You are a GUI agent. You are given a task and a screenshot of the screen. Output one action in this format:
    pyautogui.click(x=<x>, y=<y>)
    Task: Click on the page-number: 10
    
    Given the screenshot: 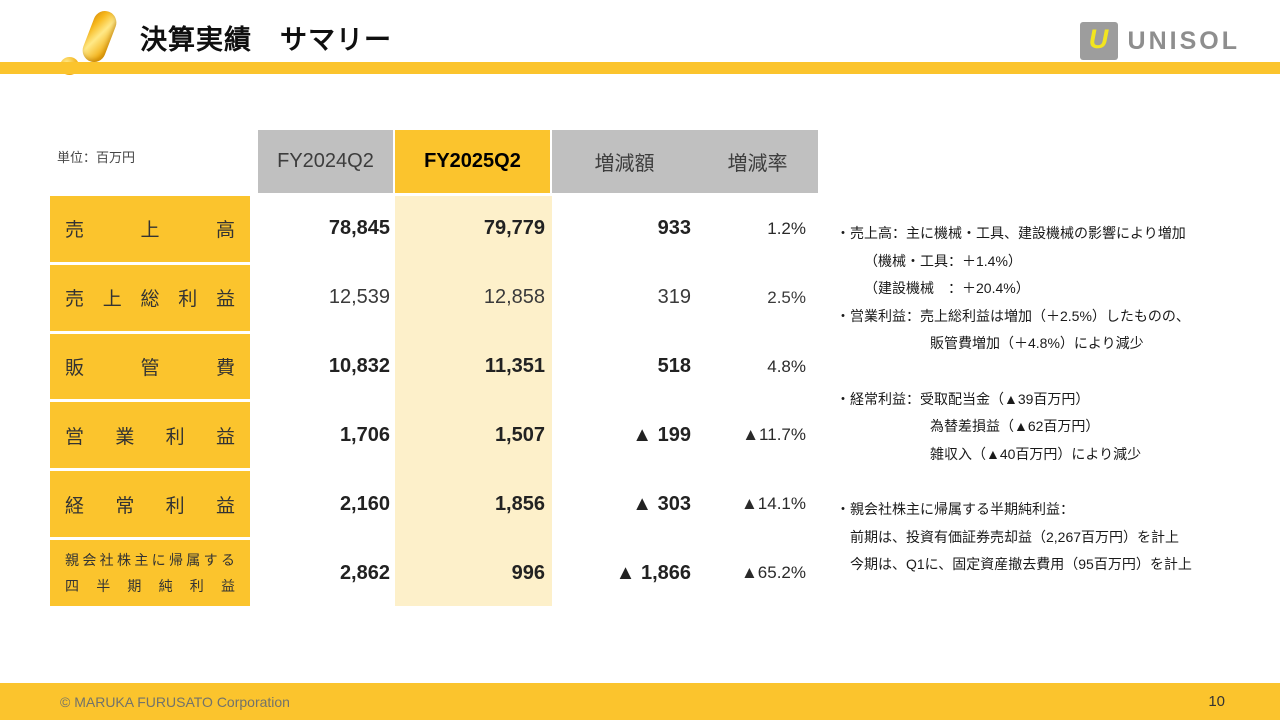 What is the action you would take?
    pyautogui.click(x=1216, y=701)
    